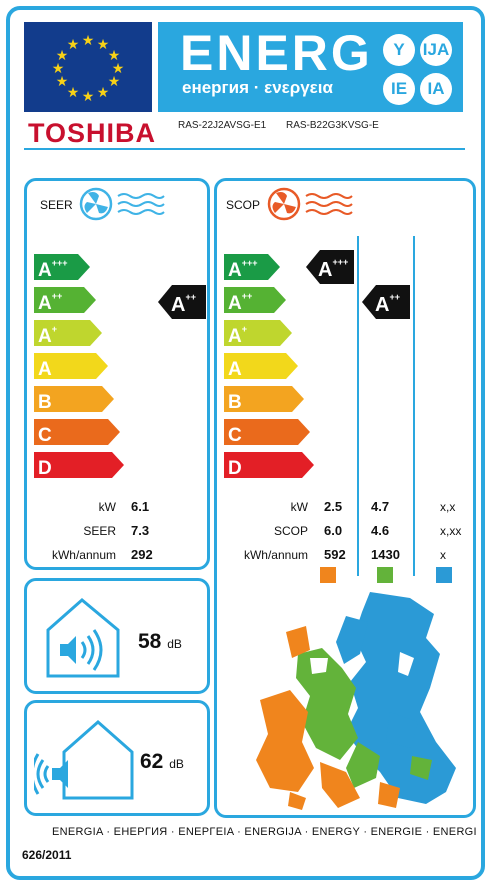  What do you see at coordinates (244, 149) in the screenshot?
I see `header-divider` at bounding box center [244, 149].